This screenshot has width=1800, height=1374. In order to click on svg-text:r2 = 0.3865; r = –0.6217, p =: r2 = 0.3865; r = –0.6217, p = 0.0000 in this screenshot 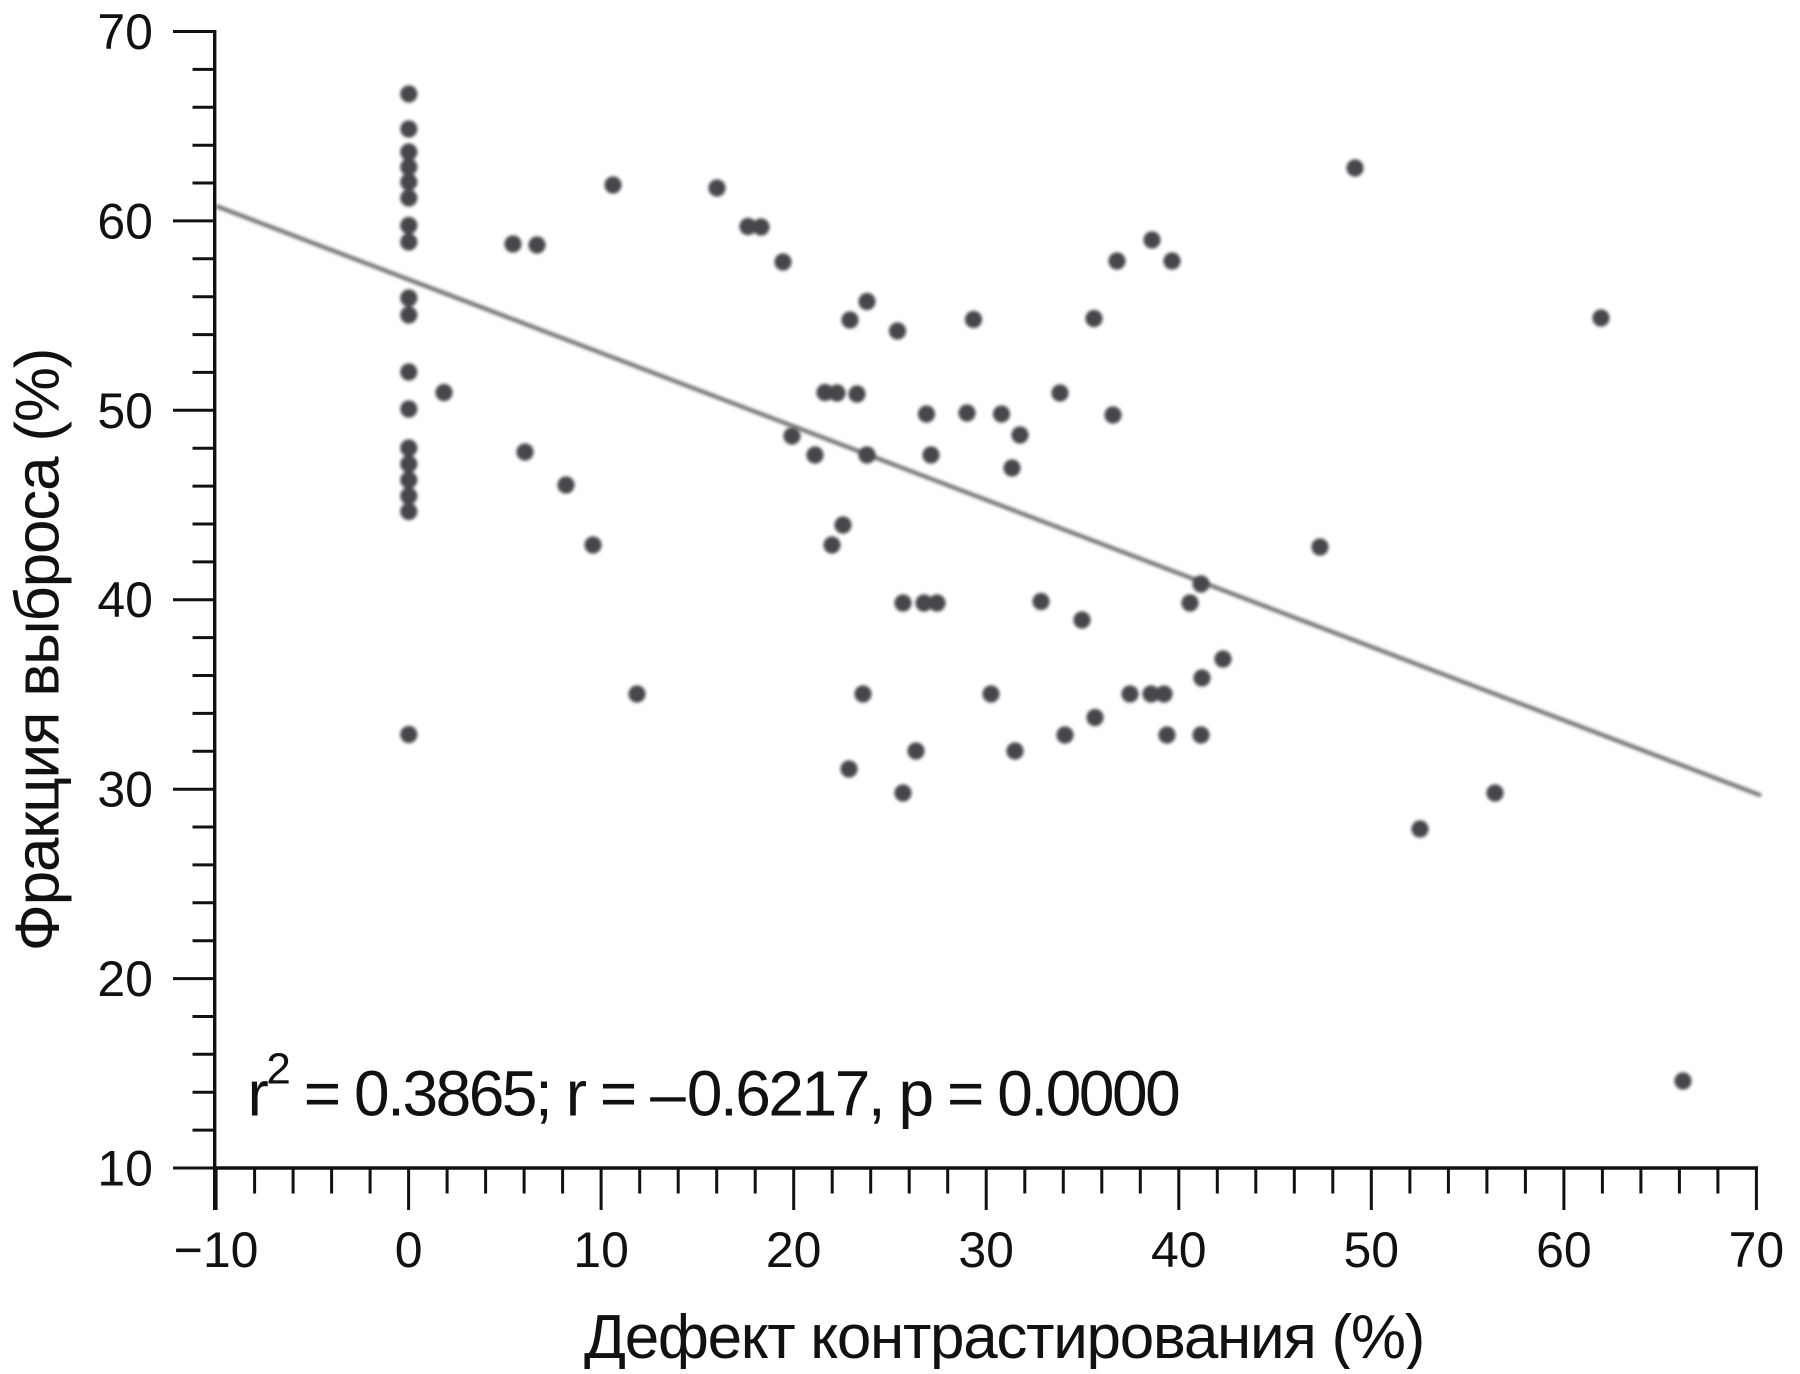, I will do `click(714, 1087)`.